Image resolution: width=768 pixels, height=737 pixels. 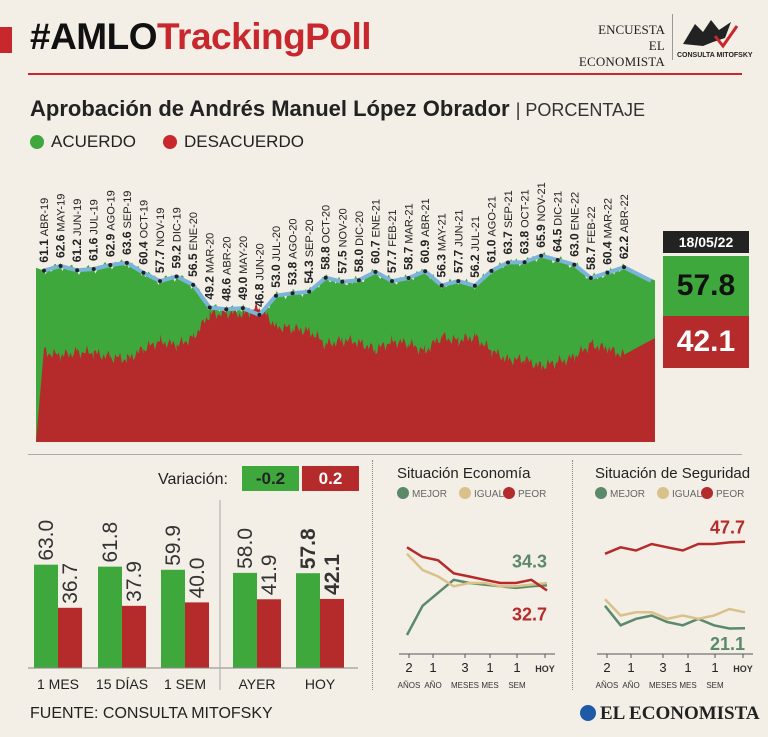 What do you see at coordinates (110, 223) in the screenshot?
I see `point-label-text: 62.9 AGO-19` at bounding box center [110, 223].